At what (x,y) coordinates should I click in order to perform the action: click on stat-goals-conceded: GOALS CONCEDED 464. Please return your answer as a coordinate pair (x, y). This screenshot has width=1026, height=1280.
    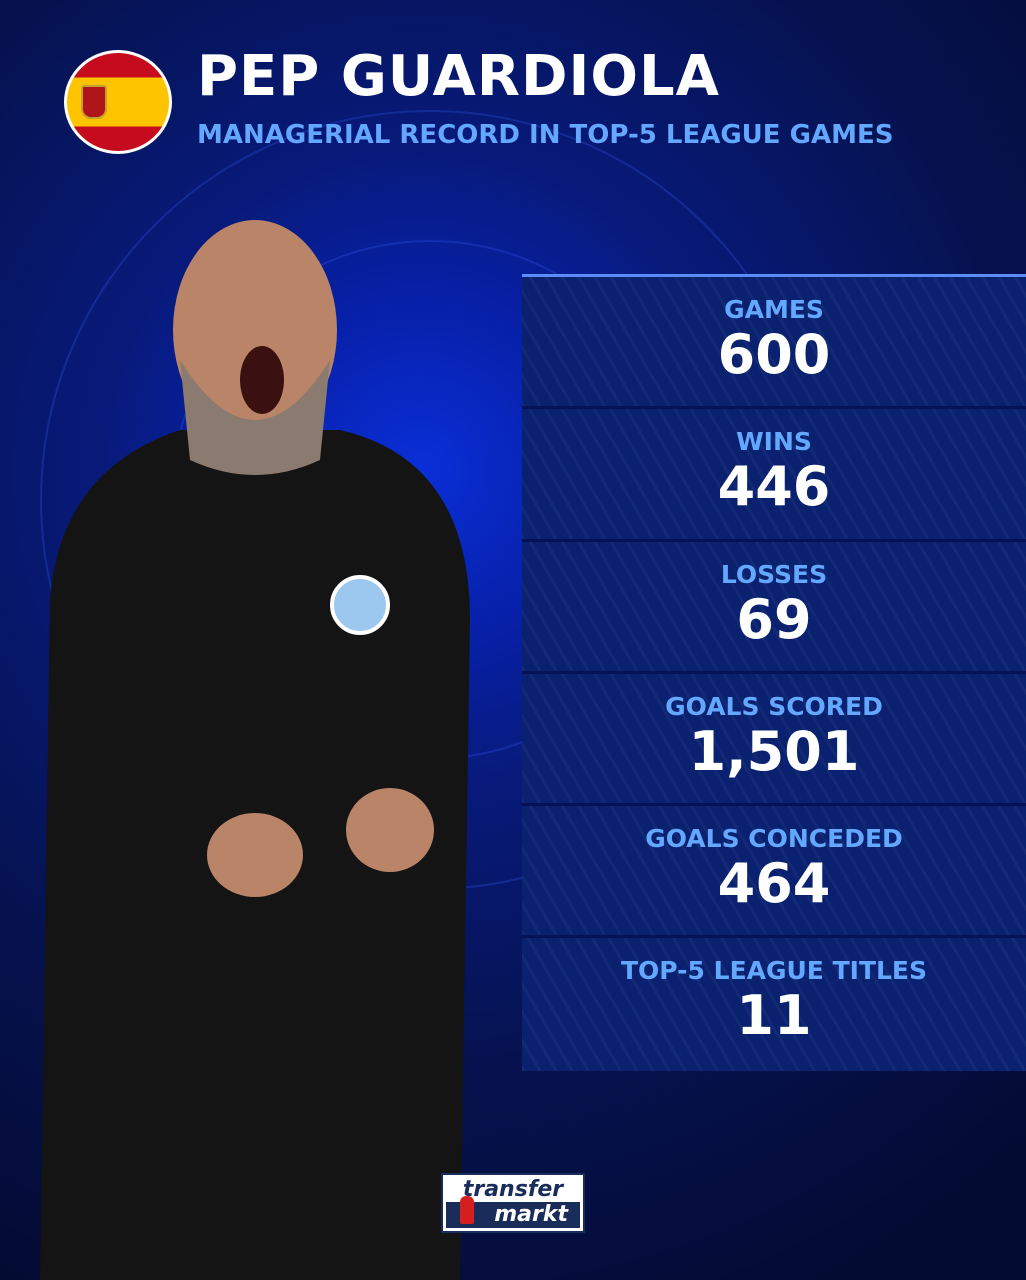
    Looking at the image, I should click on (774, 872).